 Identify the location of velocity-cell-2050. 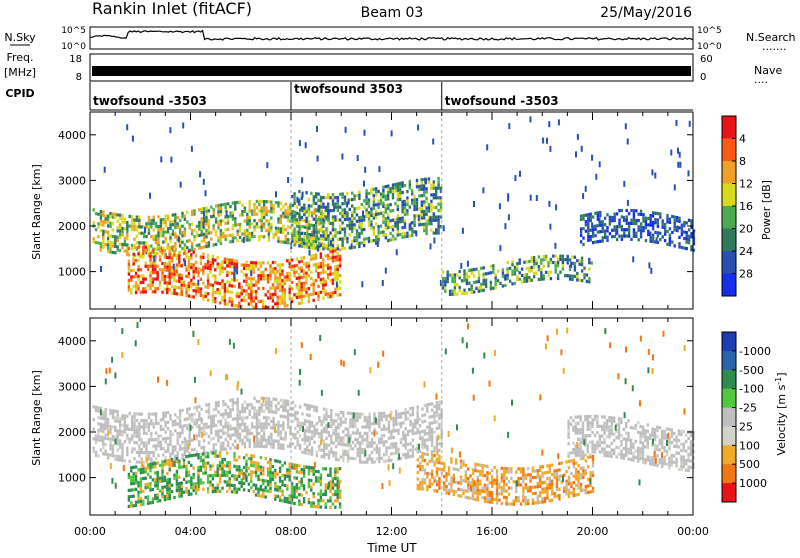
(463, 461).